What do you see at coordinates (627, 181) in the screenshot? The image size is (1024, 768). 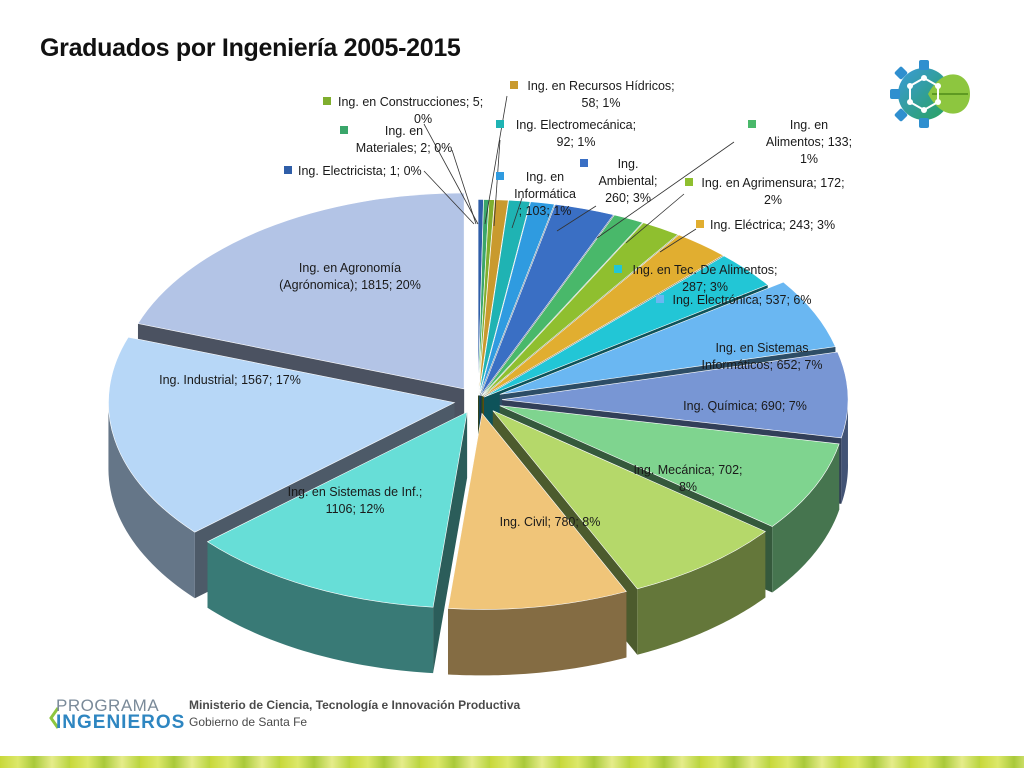 I see `slice-label: Ing. Ambiental; 260; 3%` at bounding box center [627, 181].